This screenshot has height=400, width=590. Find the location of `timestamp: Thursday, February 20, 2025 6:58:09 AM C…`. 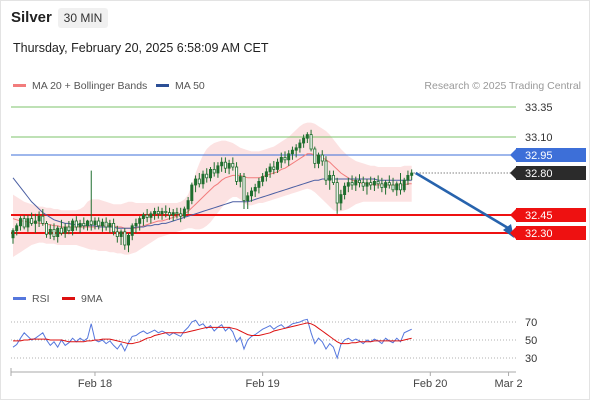

timestamp: Thursday, February 20, 2025 6:58:09 AM C… is located at coordinates (141, 48).